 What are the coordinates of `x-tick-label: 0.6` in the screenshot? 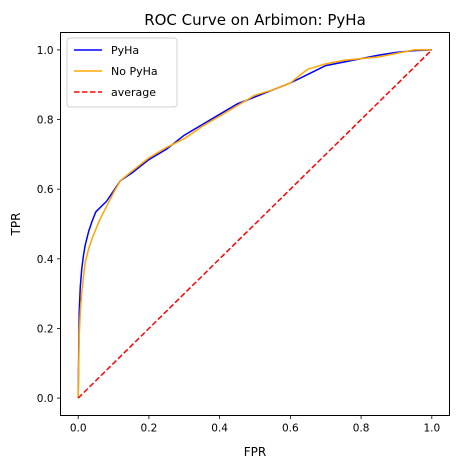 It's located at (290, 429).